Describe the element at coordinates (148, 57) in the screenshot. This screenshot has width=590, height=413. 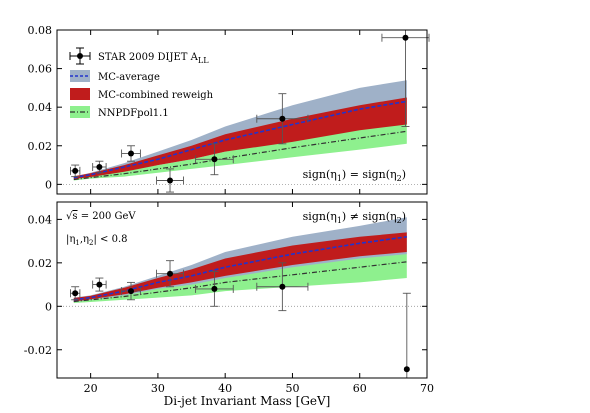
I see `legend-label-data: STAR 2009 DIJET A` at that location.